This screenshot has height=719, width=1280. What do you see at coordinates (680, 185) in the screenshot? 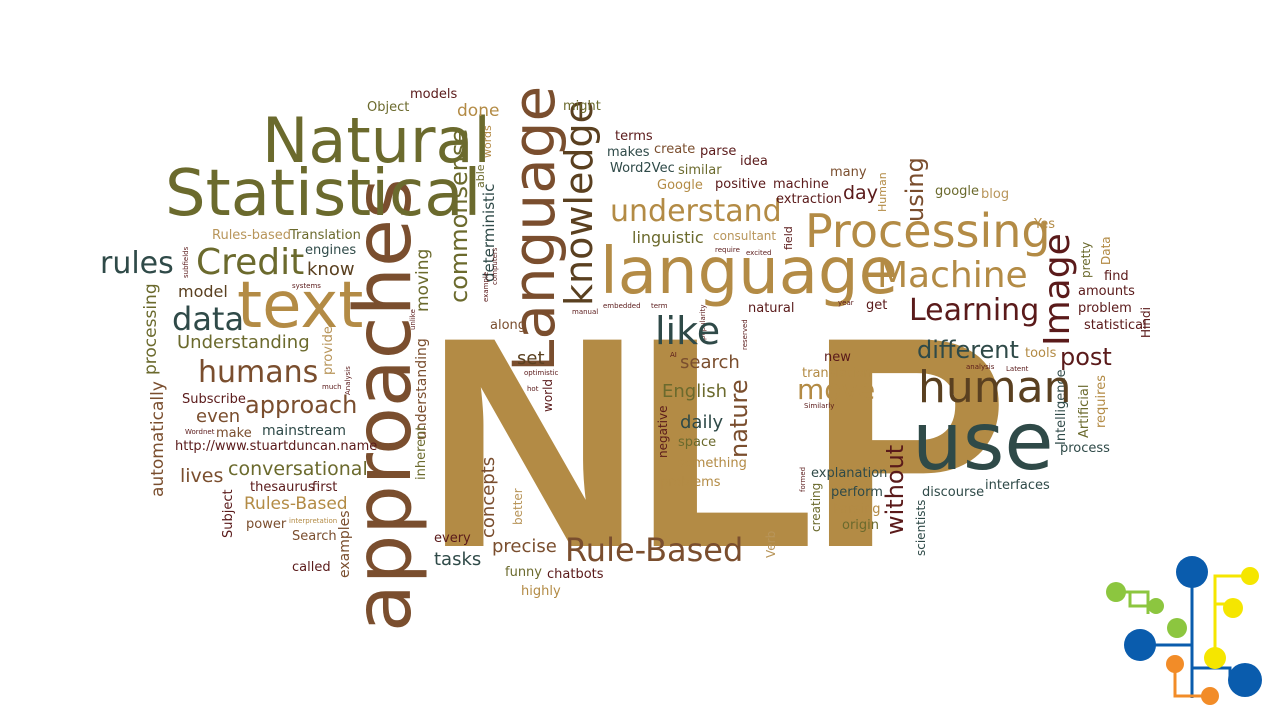
I see `word-google-title: Google` at bounding box center [680, 185].